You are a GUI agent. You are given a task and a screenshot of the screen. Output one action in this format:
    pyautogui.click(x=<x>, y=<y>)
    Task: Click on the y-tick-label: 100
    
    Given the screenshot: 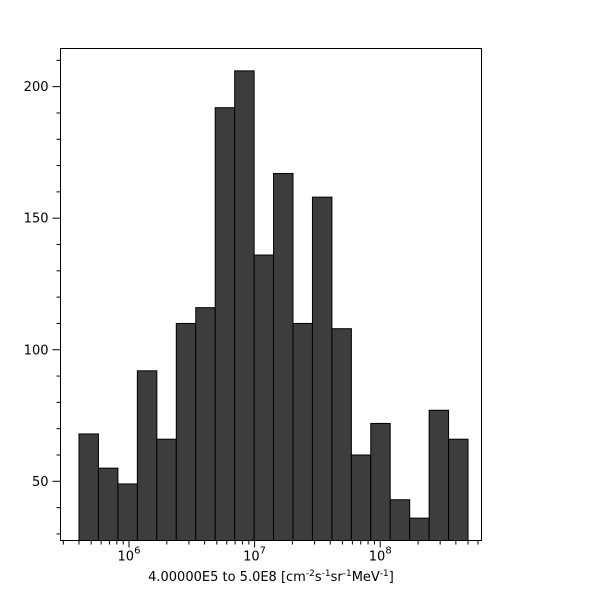 What is the action you would take?
    pyautogui.click(x=36, y=350)
    